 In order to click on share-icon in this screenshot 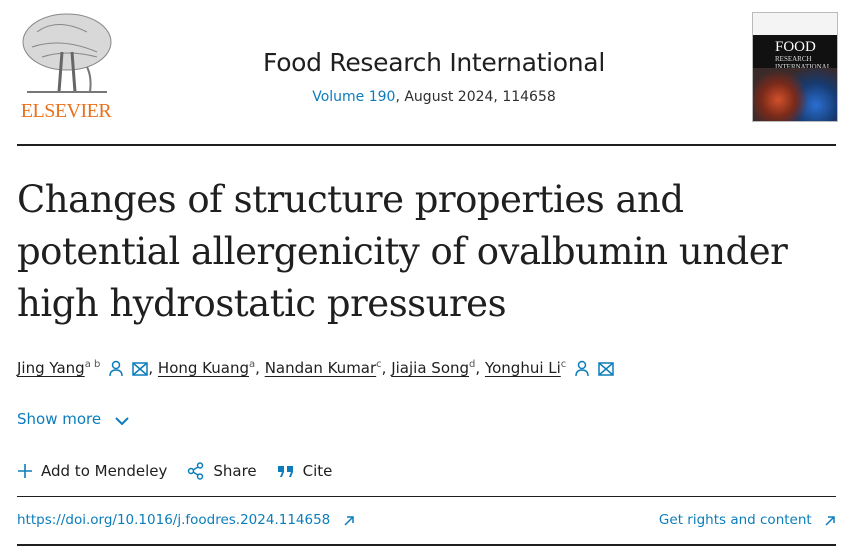, I will do `click(196, 471)`.